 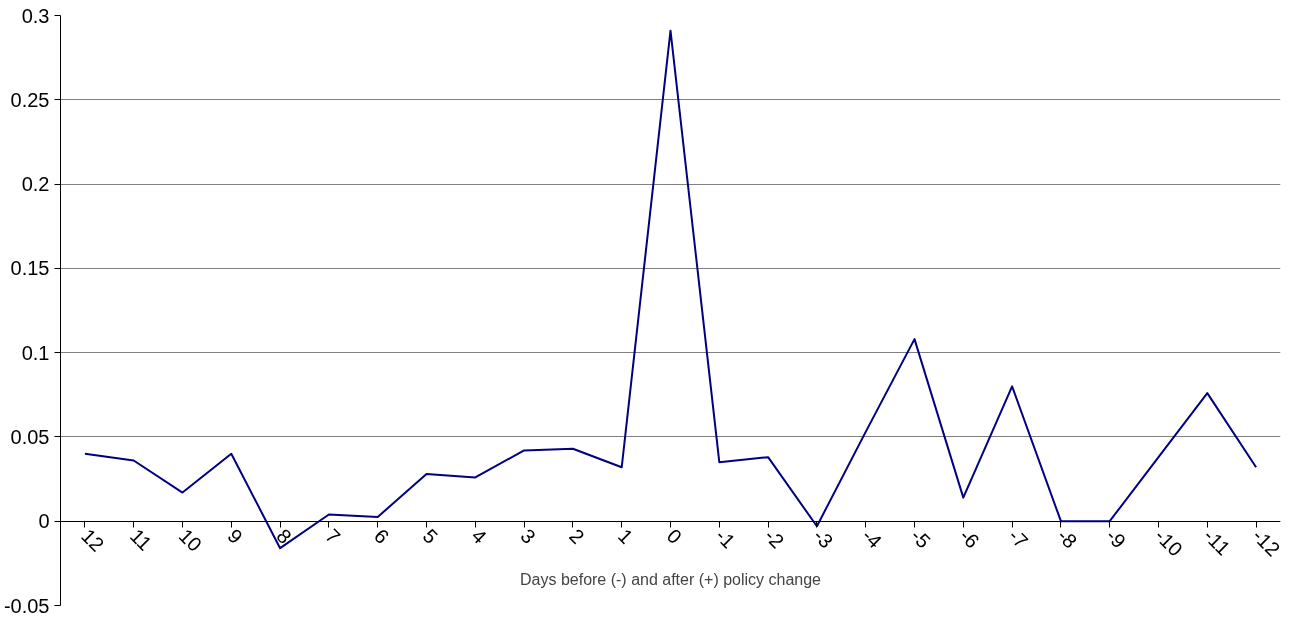 What do you see at coordinates (670, 579) in the screenshot?
I see `x-axis-title: Days before (-) and after (+) policy change` at bounding box center [670, 579].